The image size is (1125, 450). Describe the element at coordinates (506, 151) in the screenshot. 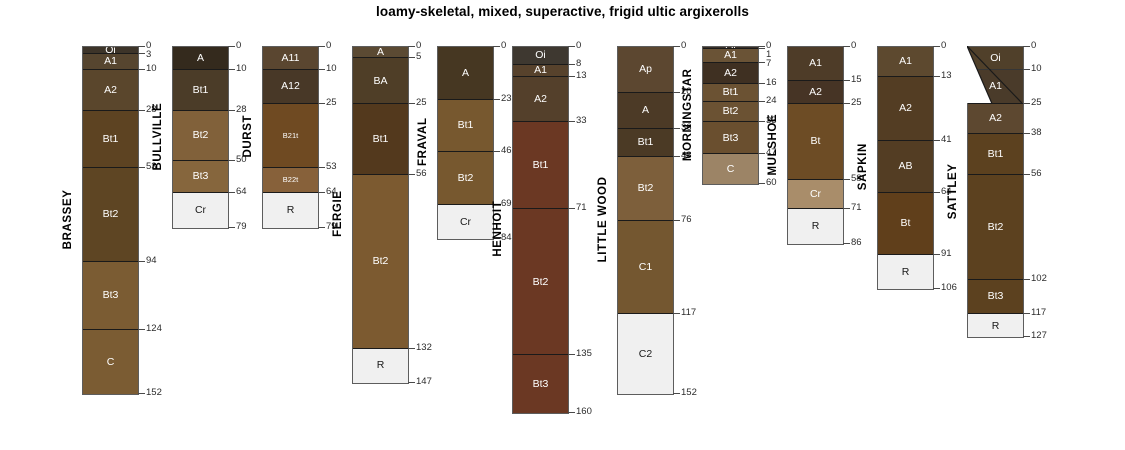

I see `axis-tick-label: 46` at that location.